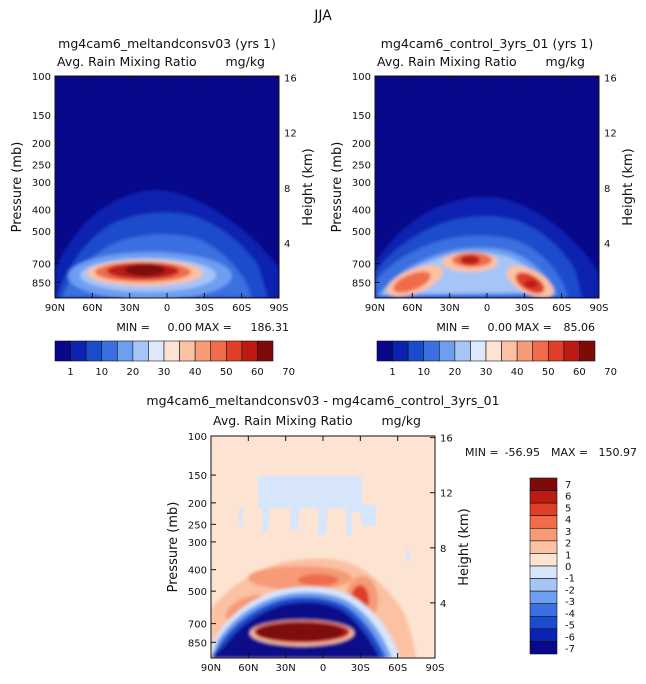 The height and width of the screenshot is (684, 646). What do you see at coordinates (197, 571) in the screenshot?
I see `panel-3-y-tick-label: 400` at bounding box center [197, 571].